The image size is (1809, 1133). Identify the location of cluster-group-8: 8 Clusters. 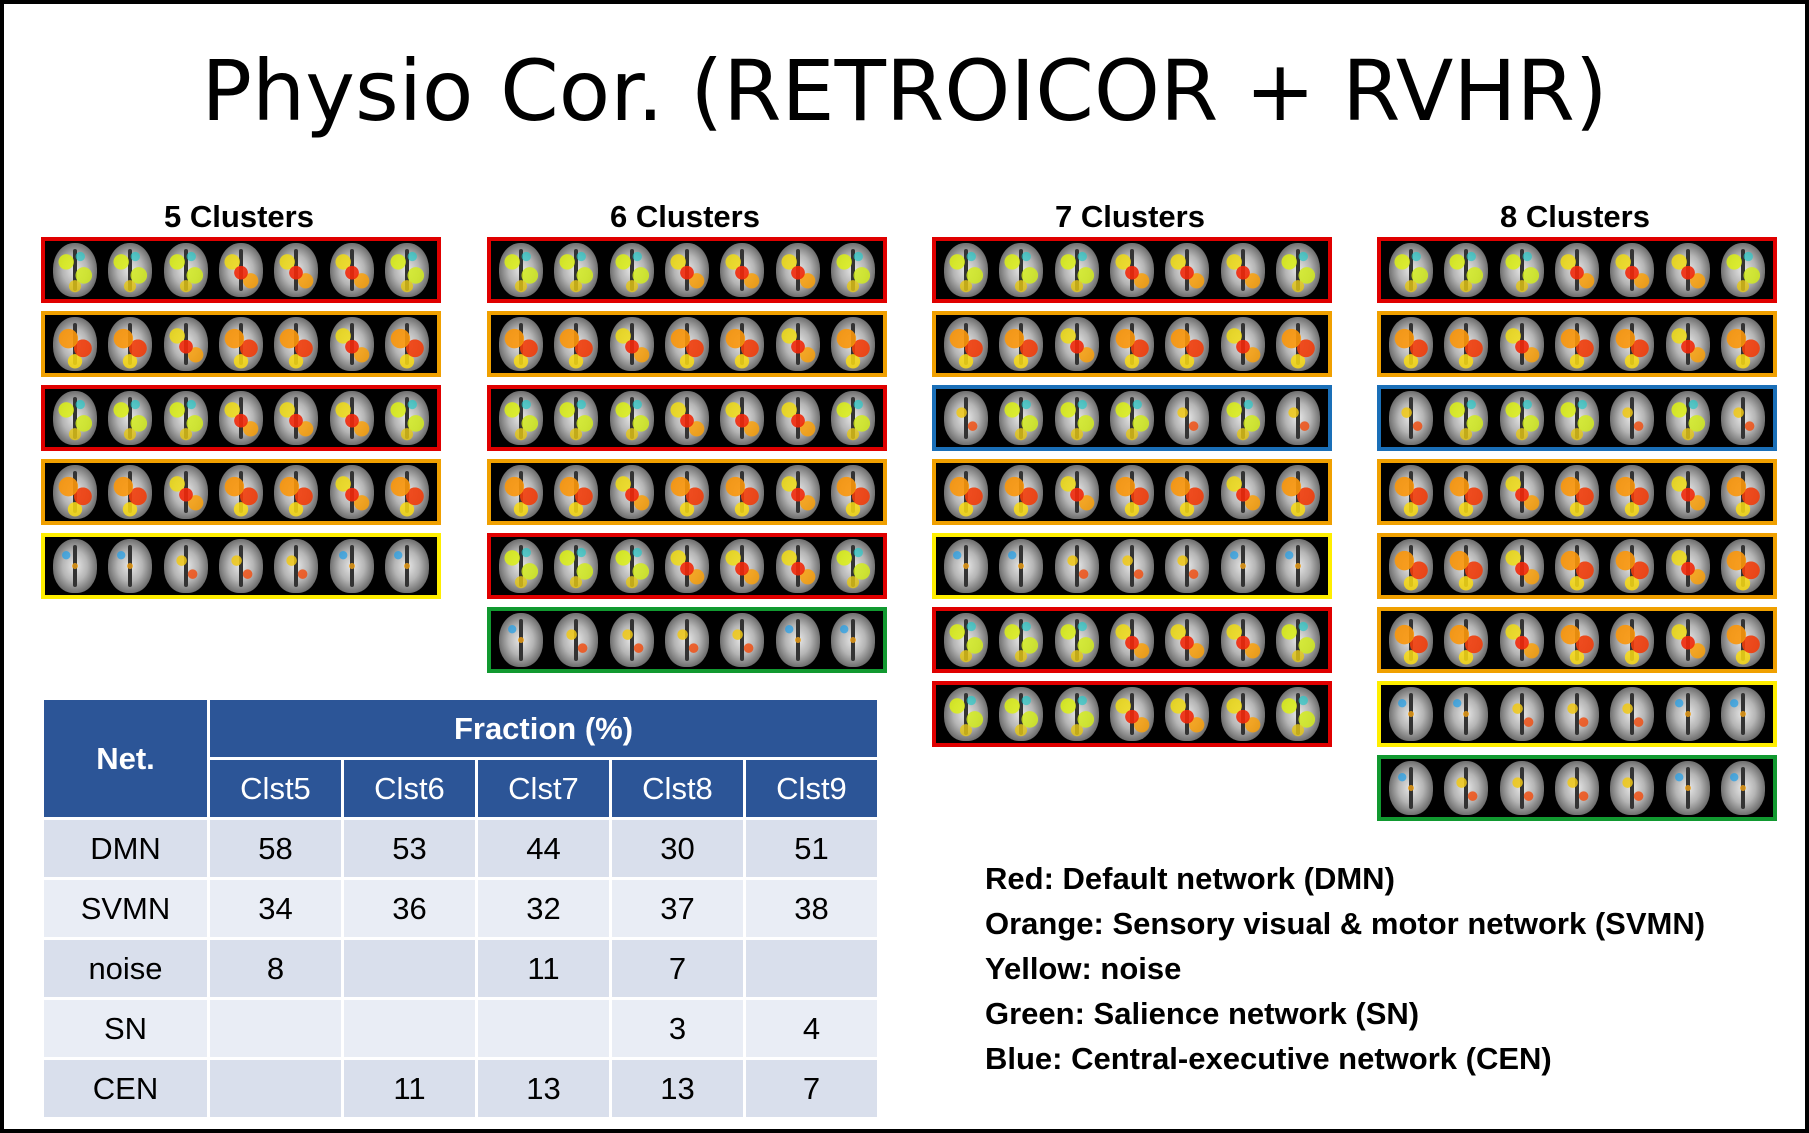
(1577, 513).